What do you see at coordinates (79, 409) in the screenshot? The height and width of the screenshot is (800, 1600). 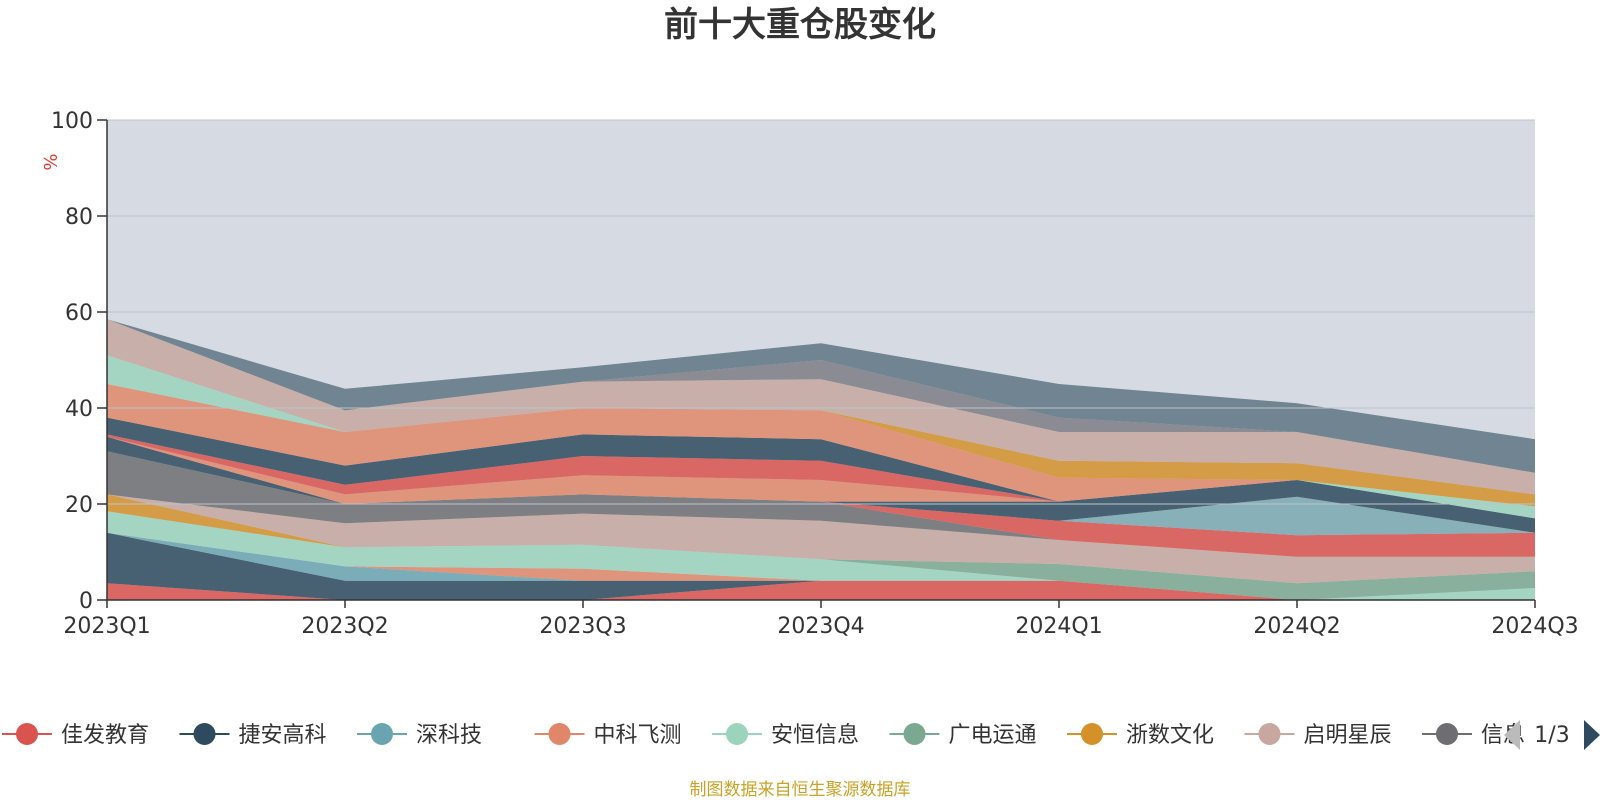 I see `y-tick-label-40: 40` at bounding box center [79, 409].